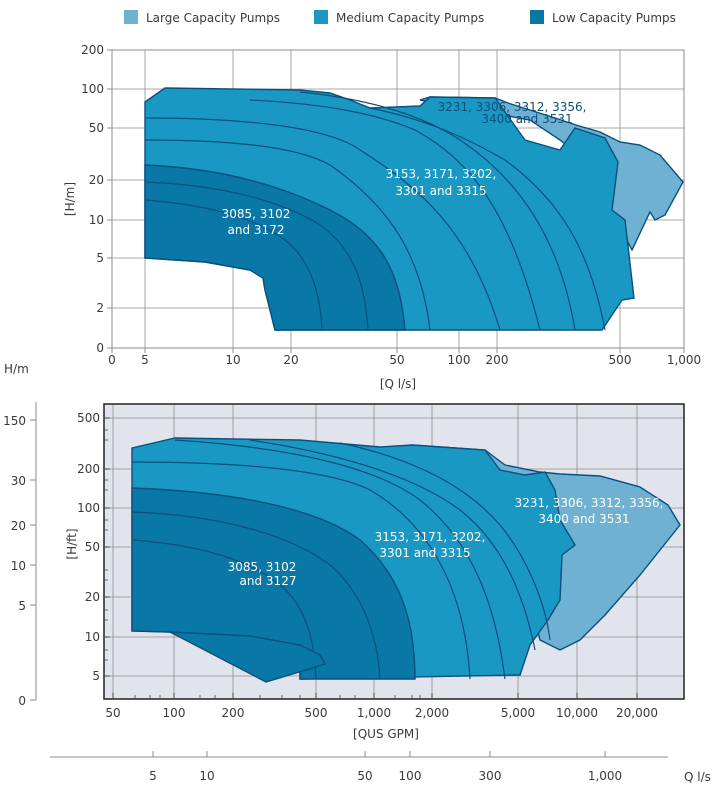  What do you see at coordinates (206, 776) in the screenshot?
I see `bottom-axis-tick-label: 10` at bounding box center [206, 776].